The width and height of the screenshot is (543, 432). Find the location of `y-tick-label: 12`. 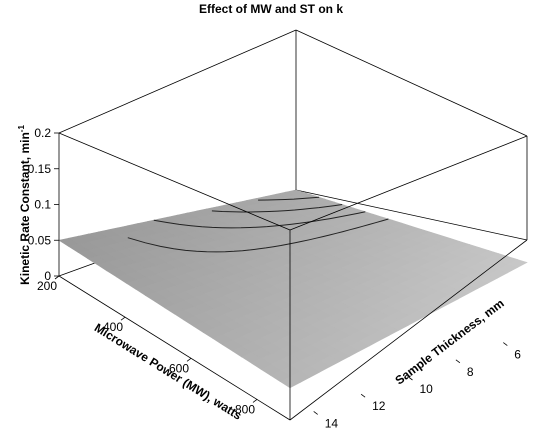

y-tick-label: 12 is located at coordinates (379, 406).